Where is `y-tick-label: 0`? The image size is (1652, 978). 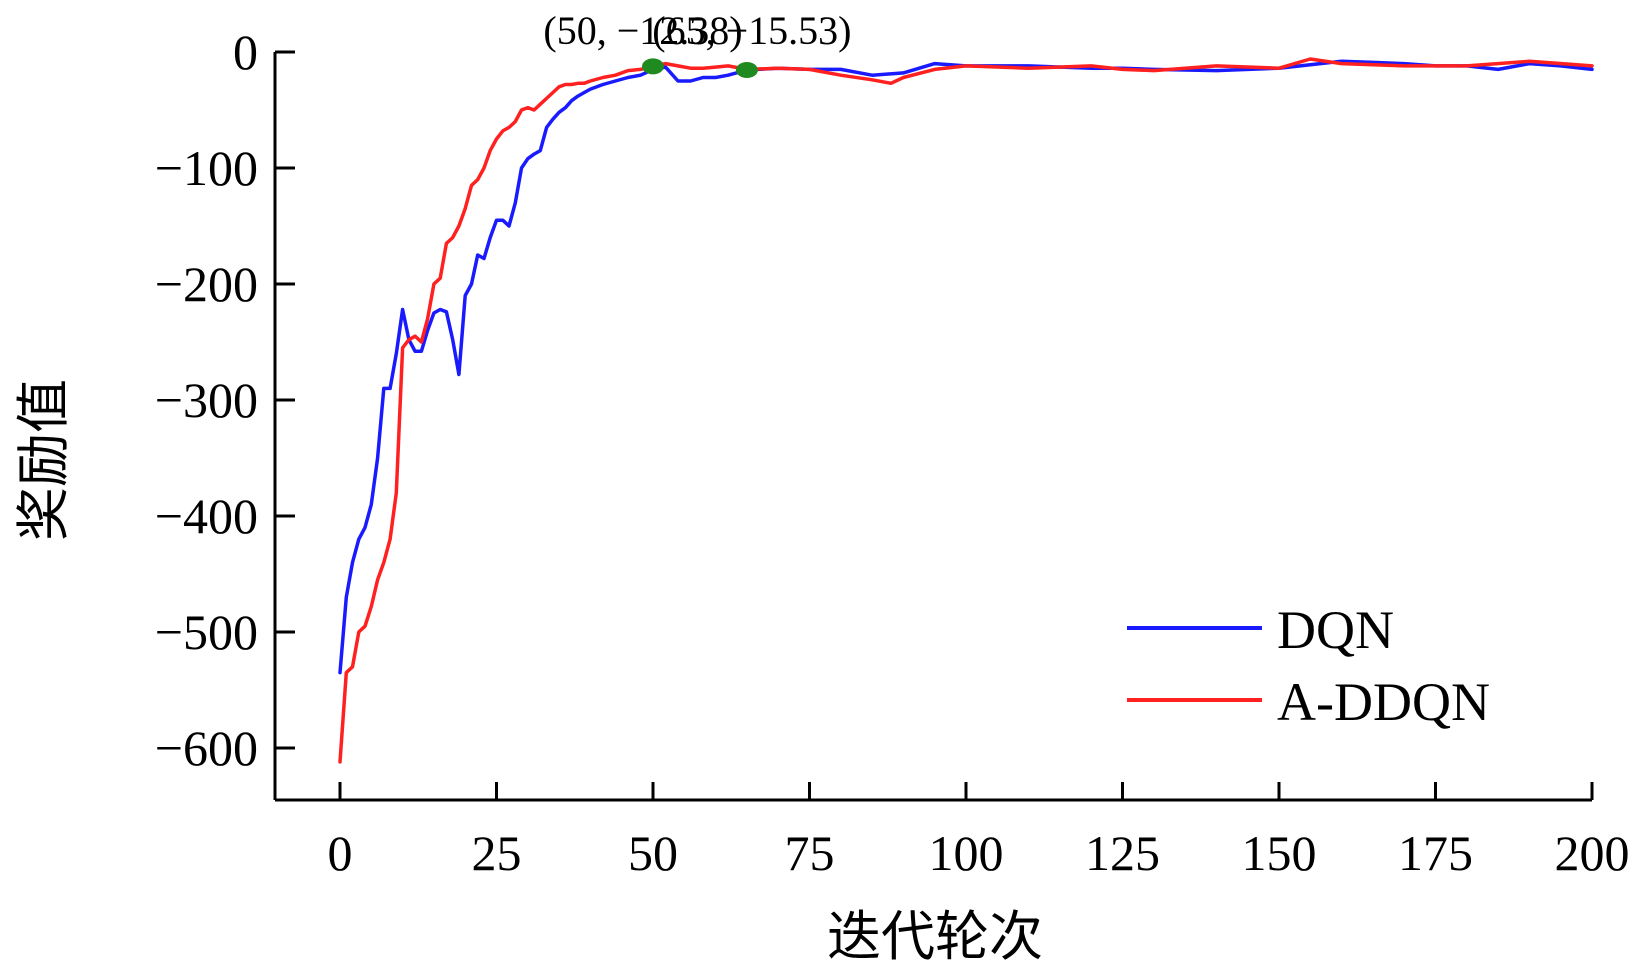
y-tick-label: 0 is located at coordinates (245, 52).